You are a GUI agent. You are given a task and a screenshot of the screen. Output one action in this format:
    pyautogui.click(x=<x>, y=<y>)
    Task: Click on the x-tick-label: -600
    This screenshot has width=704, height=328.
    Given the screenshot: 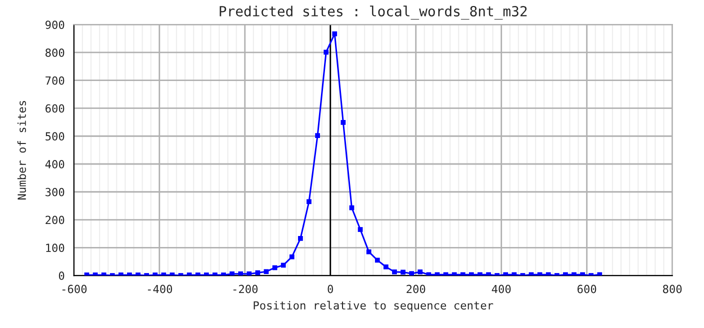 What is the action you would take?
    pyautogui.click(x=74, y=289)
    